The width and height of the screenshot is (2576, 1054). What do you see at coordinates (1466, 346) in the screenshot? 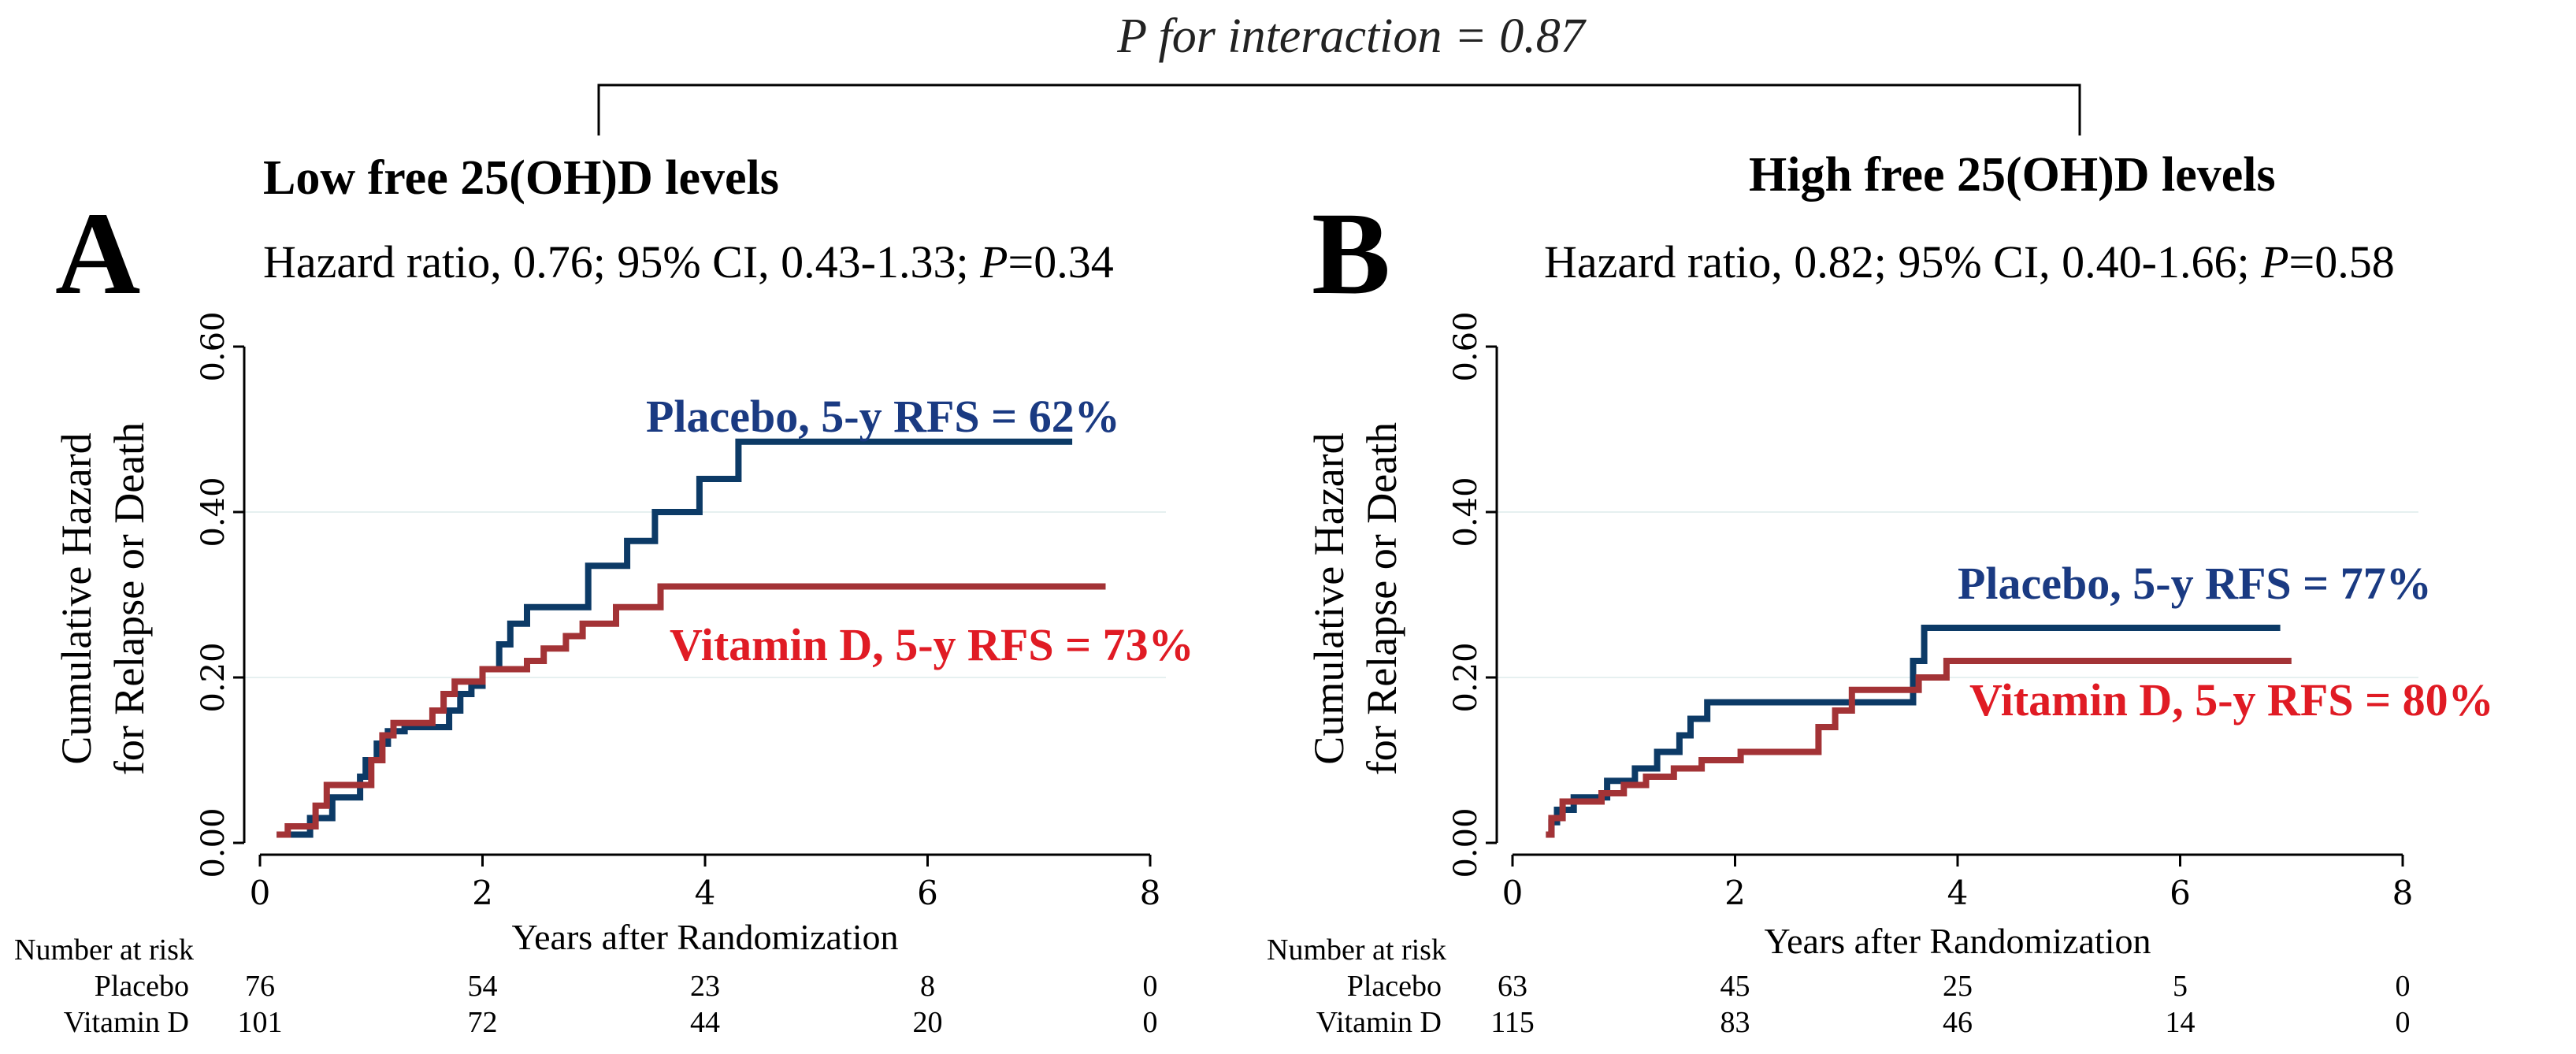
I see `panel-b-y-tick-label: 0.60` at bounding box center [1466, 346].